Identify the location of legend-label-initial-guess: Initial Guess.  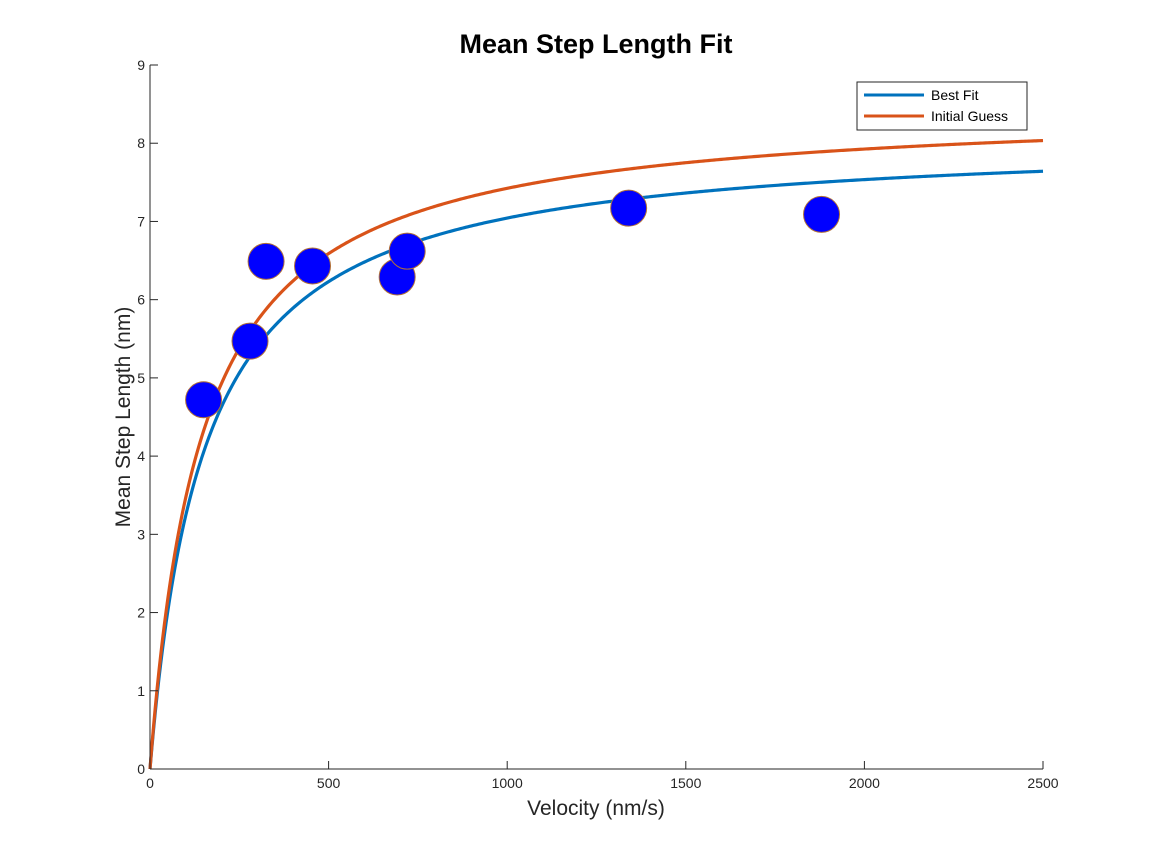
(969, 116).